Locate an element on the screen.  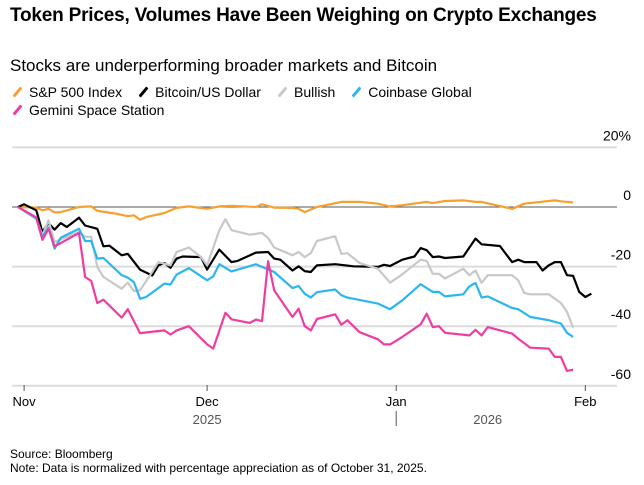
x-tick-label: Feb is located at coordinates (585, 401).